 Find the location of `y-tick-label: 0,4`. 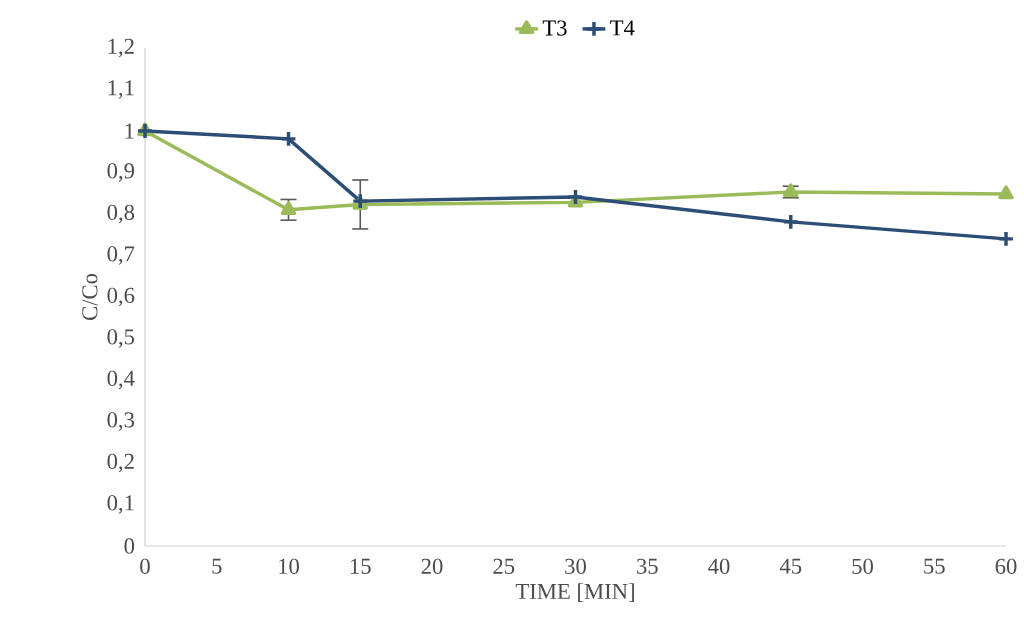

y-tick-label: 0,4 is located at coordinates (121, 380).